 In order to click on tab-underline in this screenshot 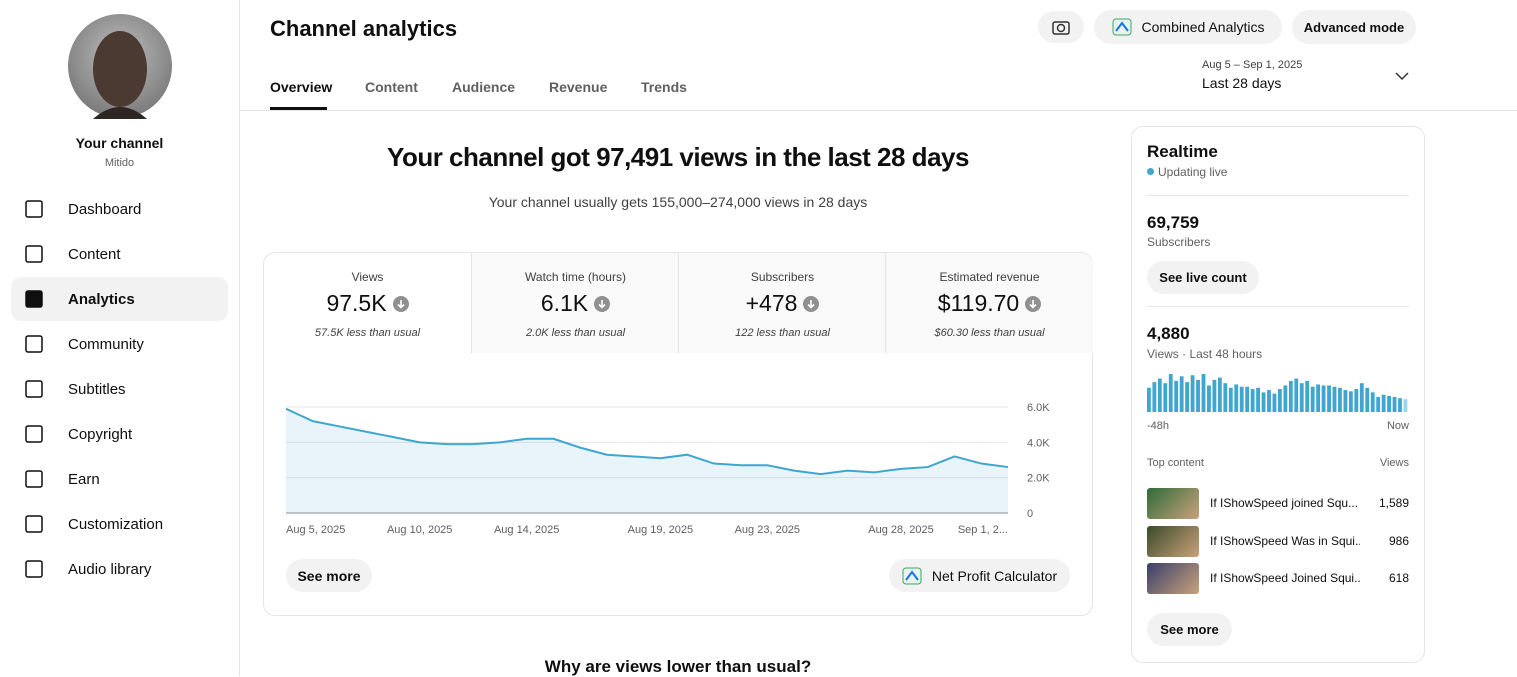, I will do `click(298, 108)`.